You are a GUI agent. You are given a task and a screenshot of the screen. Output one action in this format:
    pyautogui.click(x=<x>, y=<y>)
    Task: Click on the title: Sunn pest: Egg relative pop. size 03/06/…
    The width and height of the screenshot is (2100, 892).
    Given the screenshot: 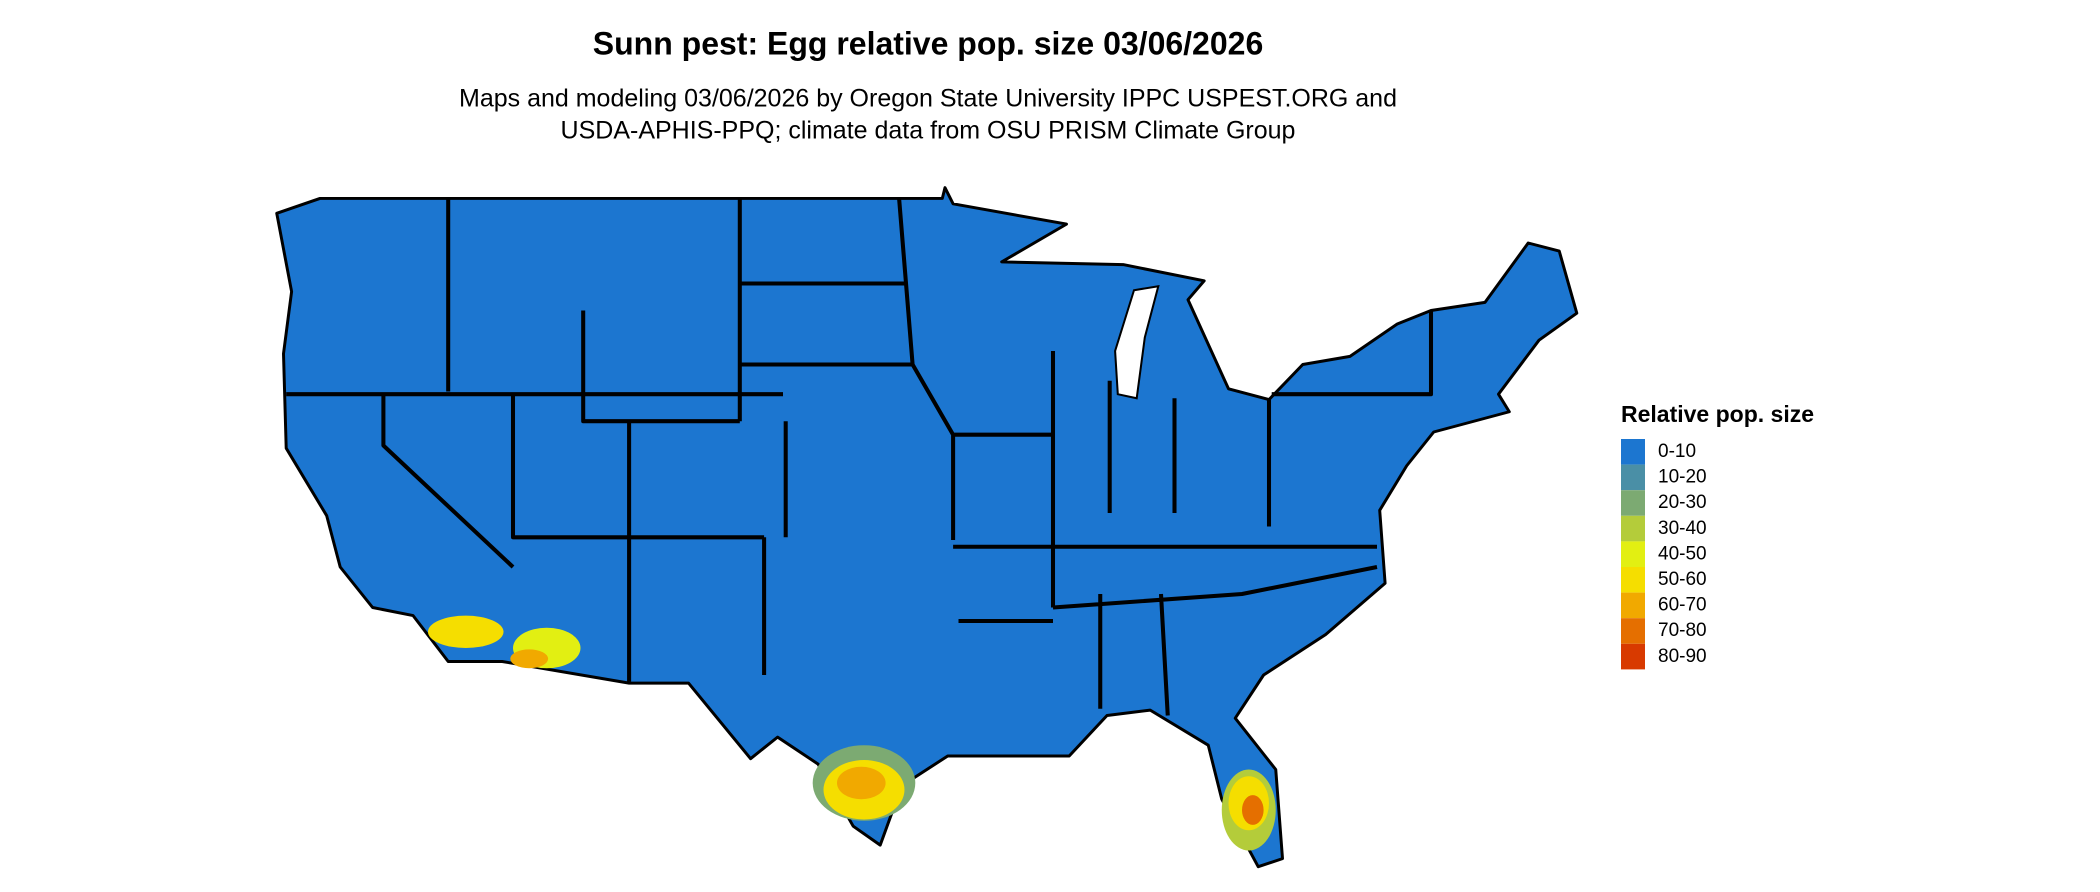 What is the action you would take?
    pyautogui.click(x=928, y=43)
    